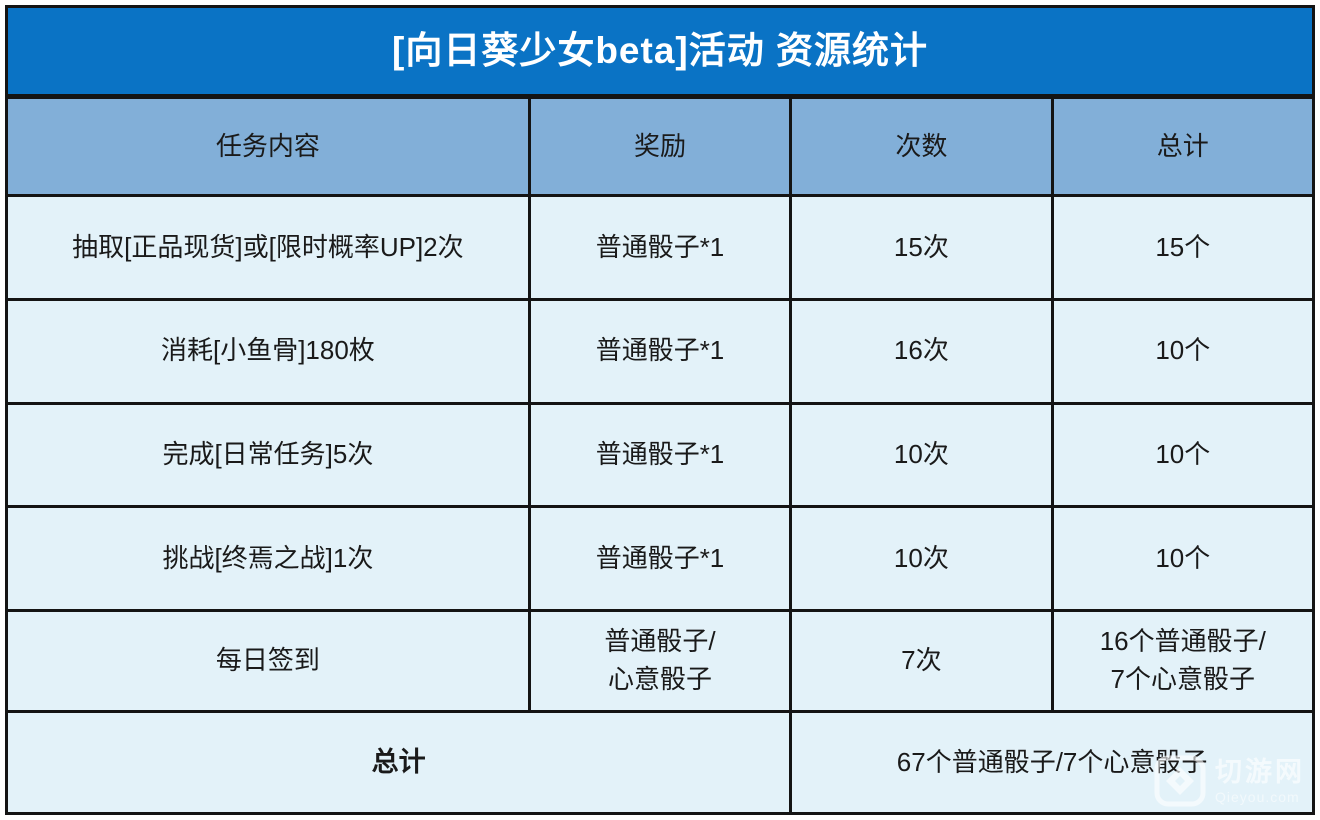 The height and width of the screenshot is (820, 1320). Describe the element at coordinates (268, 146) in the screenshot. I see `column-header-task: 任务内容` at that location.